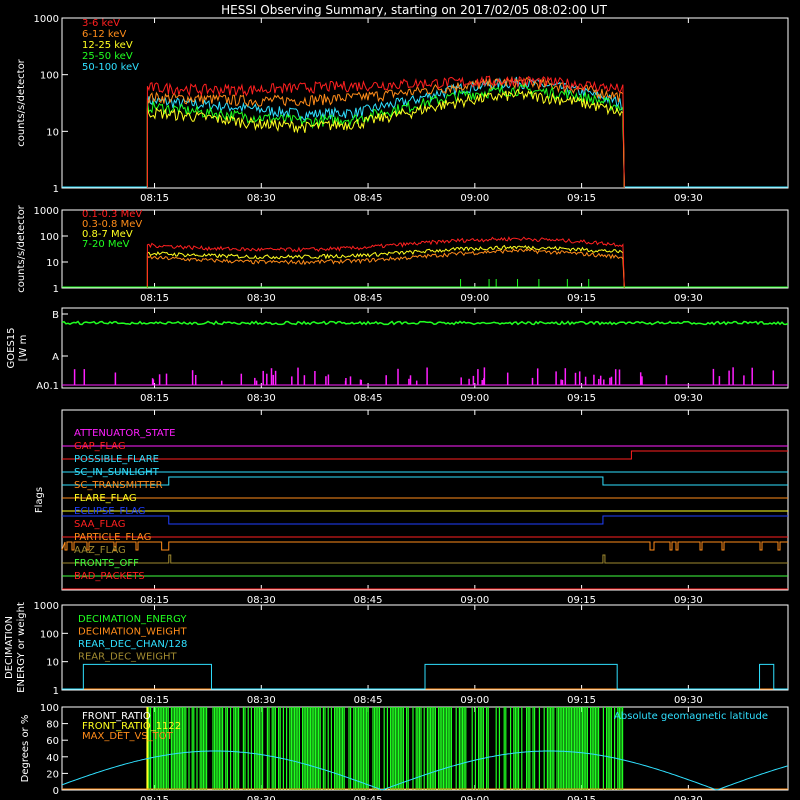  What do you see at coordinates (105, 498) in the screenshot?
I see `flag-label: FLARE_FLAG` at bounding box center [105, 498].